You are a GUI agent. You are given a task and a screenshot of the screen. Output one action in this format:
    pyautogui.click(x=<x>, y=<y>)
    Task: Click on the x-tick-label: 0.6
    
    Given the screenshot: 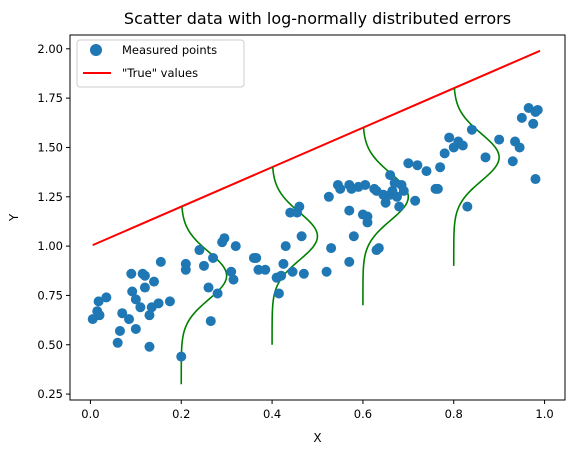 What is the action you would take?
    pyautogui.click(x=363, y=414)
    